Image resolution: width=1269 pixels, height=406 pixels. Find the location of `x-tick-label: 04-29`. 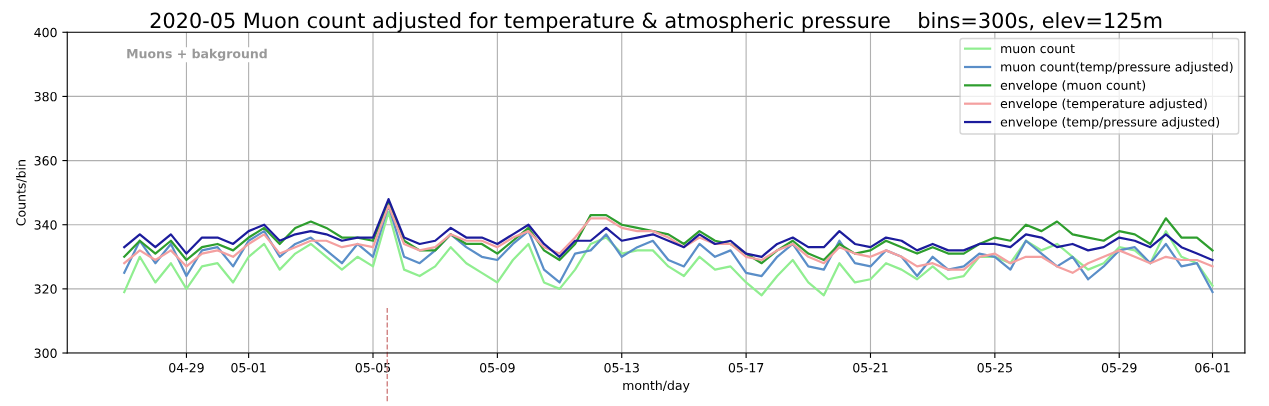

x-tick-label: 04-29 is located at coordinates (186, 367).